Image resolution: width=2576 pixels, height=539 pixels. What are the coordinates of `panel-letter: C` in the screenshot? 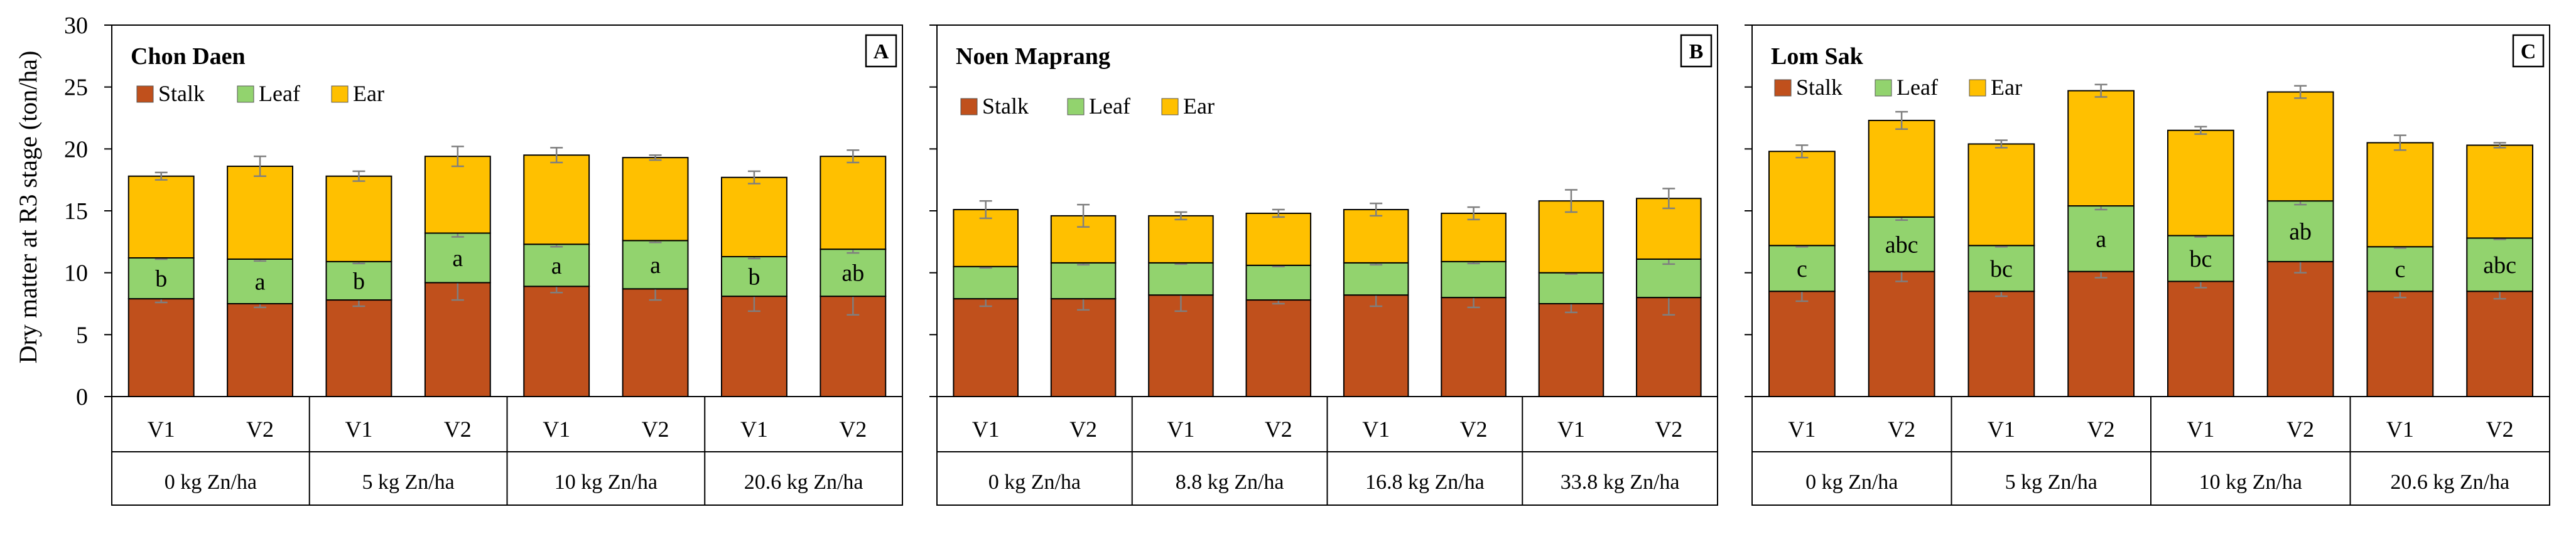 It's located at (2528, 51).